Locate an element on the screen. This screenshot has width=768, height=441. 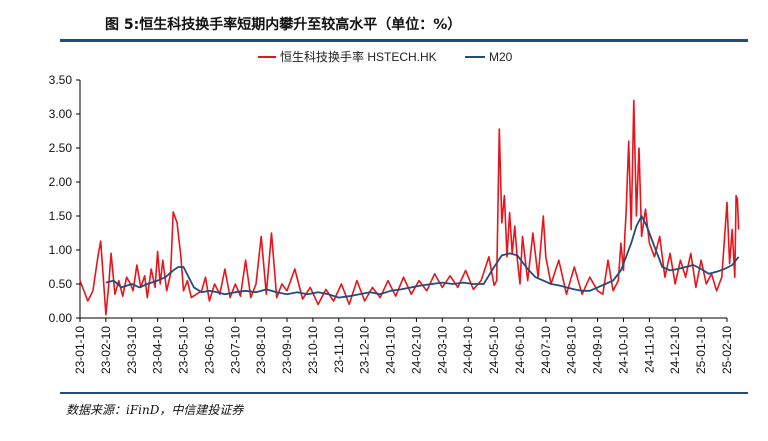
x-tick-label: 23-03-10 is located at coordinates (132, 350).